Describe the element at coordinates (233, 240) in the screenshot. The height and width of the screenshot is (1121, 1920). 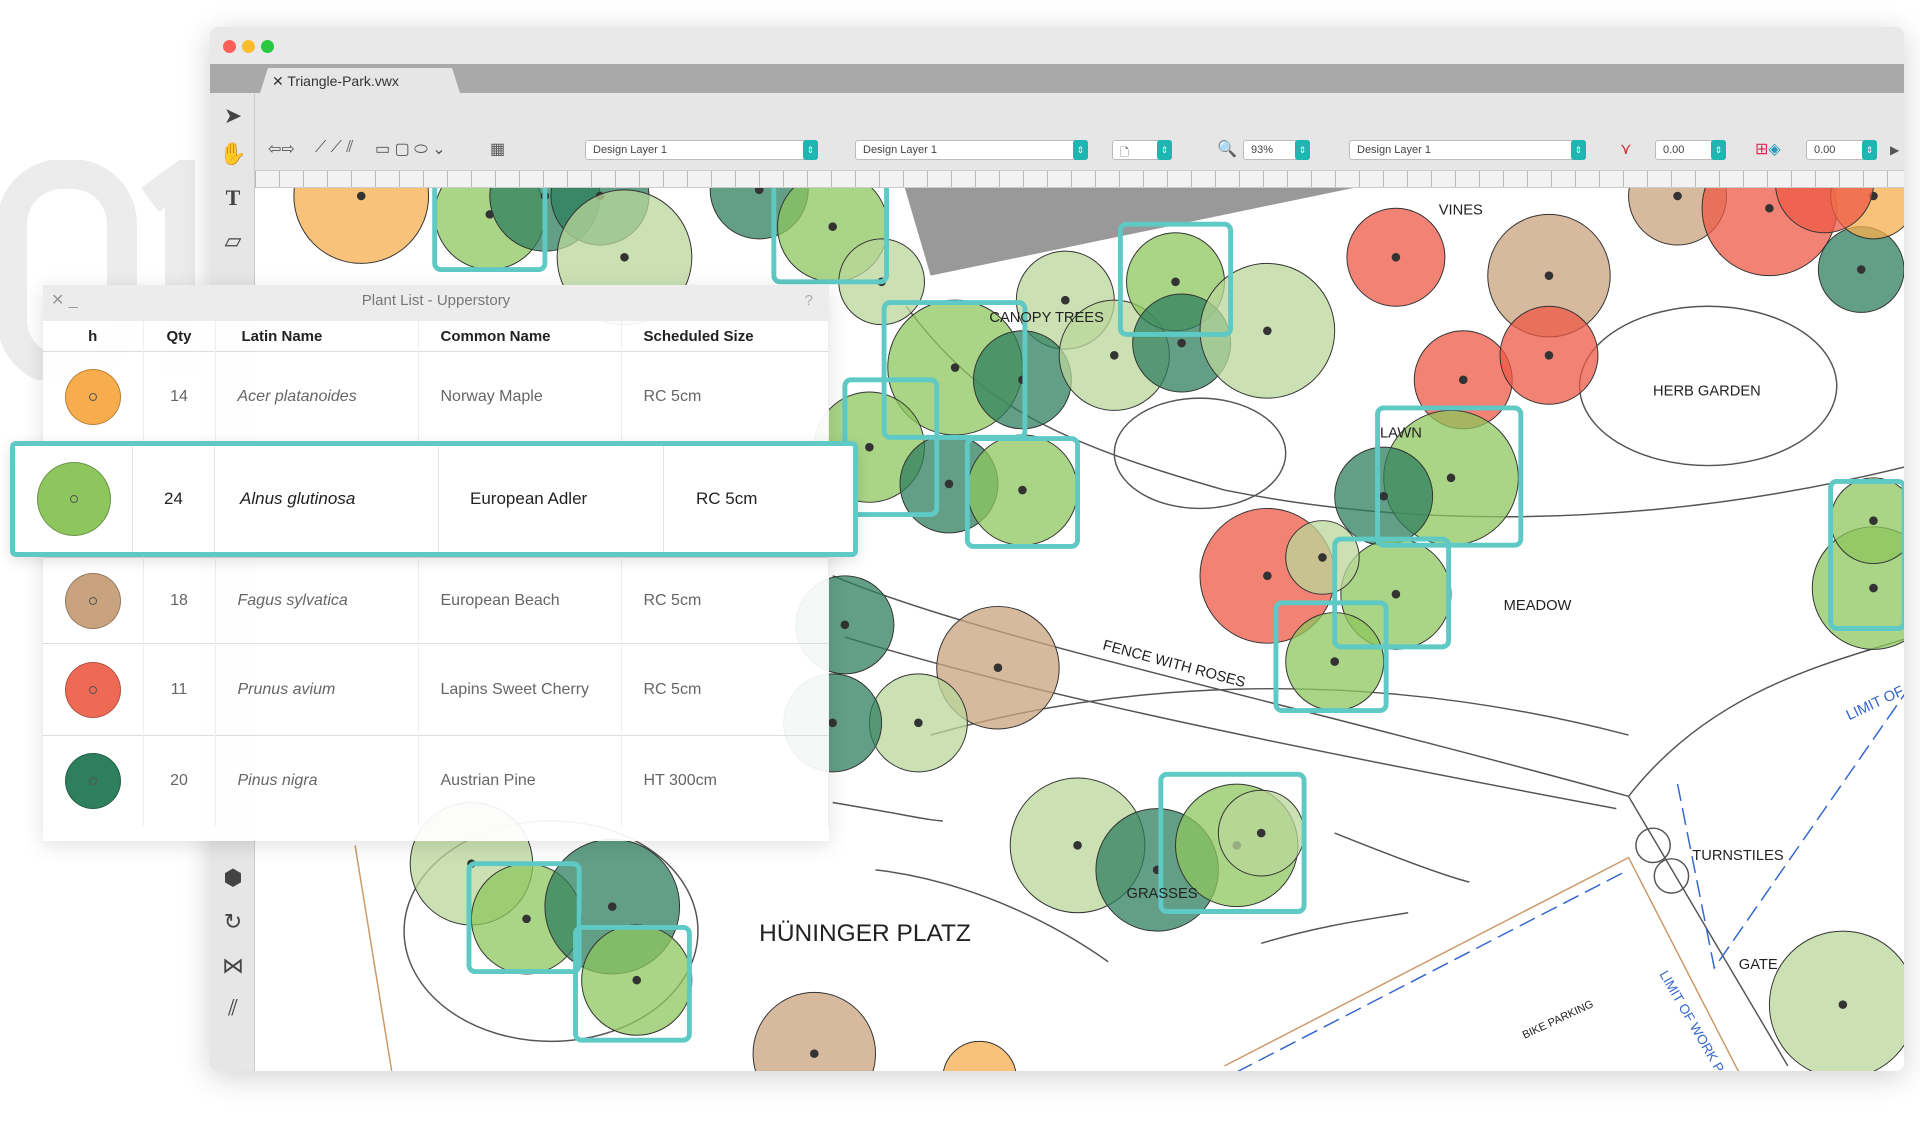
I see `callout-tool-icon: ▱` at that location.